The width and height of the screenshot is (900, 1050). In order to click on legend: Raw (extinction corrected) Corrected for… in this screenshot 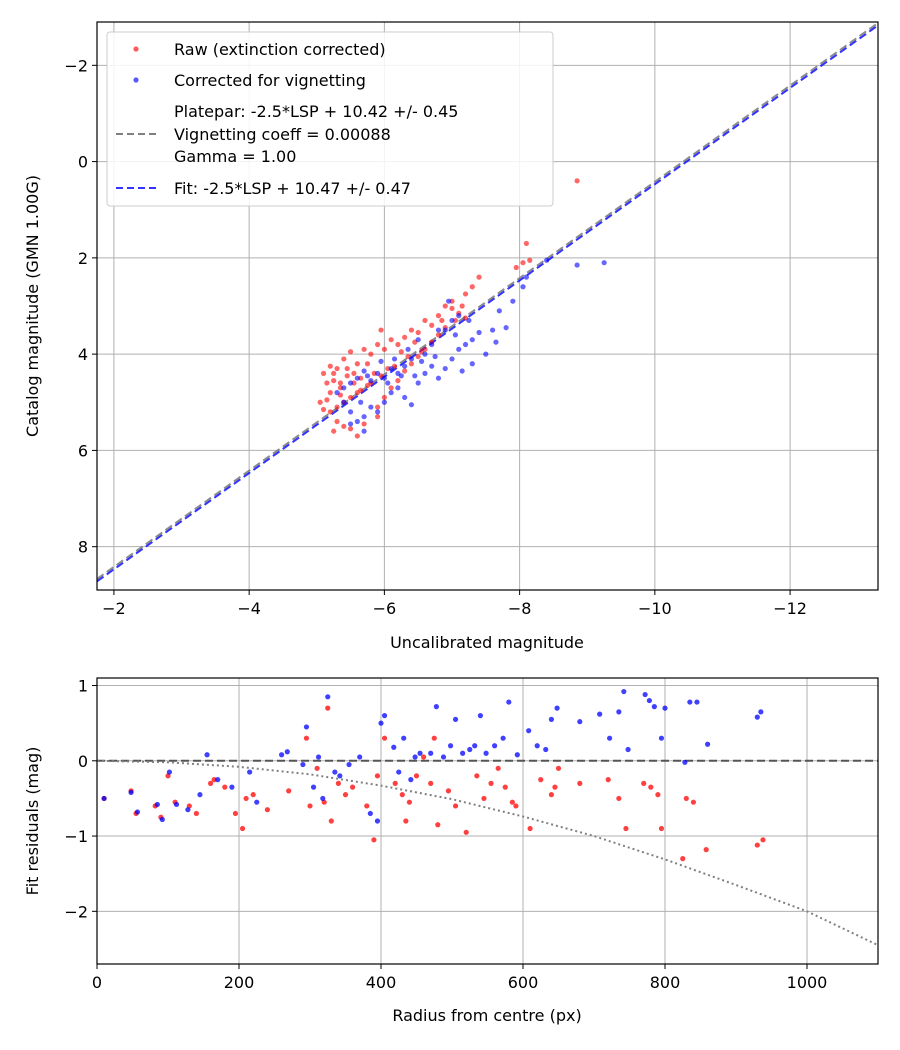, I will do `click(330, 119)`.